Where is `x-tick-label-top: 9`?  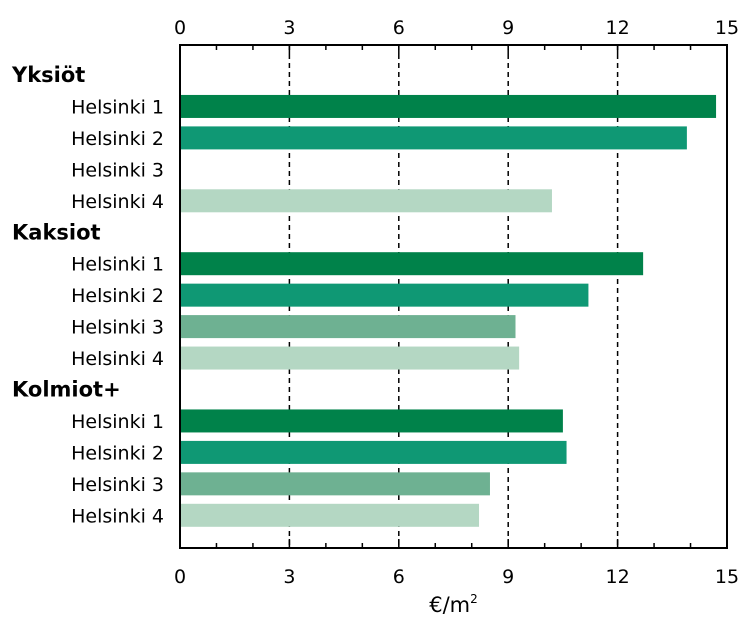
x-tick-label-top: 9 is located at coordinates (508, 28).